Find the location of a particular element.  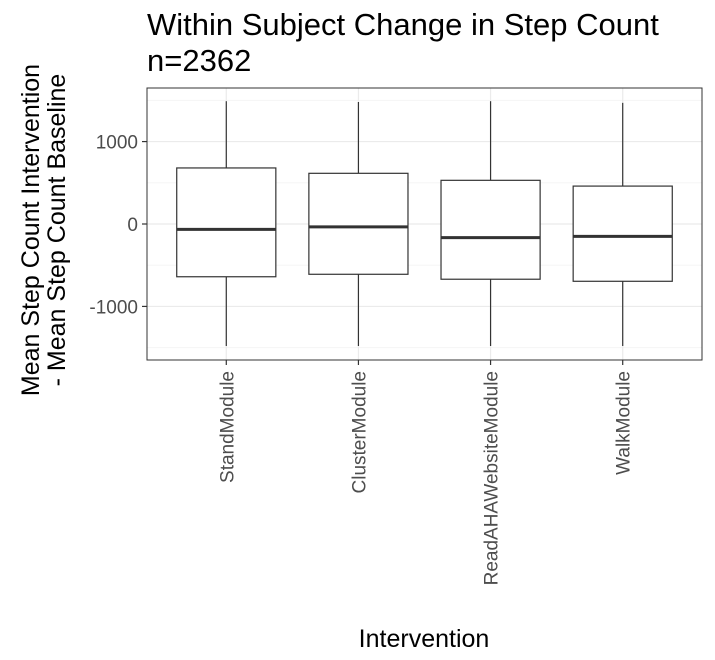

box-ClusterModule is located at coordinates (358, 224).